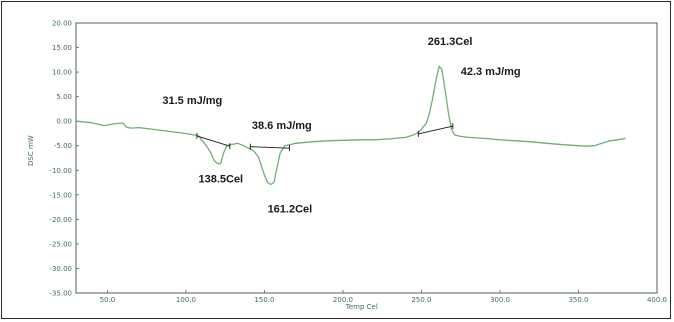  What do you see at coordinates (62, 48) in the screenshot?
I see `y-tick-label: 15.00` at bounding box center [62, 48].